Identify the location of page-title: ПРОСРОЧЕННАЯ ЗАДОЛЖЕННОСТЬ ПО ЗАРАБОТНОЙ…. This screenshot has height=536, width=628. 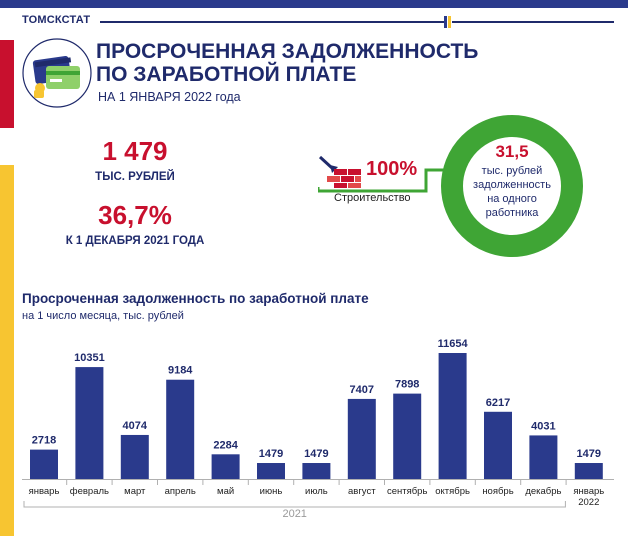
(287, 63).